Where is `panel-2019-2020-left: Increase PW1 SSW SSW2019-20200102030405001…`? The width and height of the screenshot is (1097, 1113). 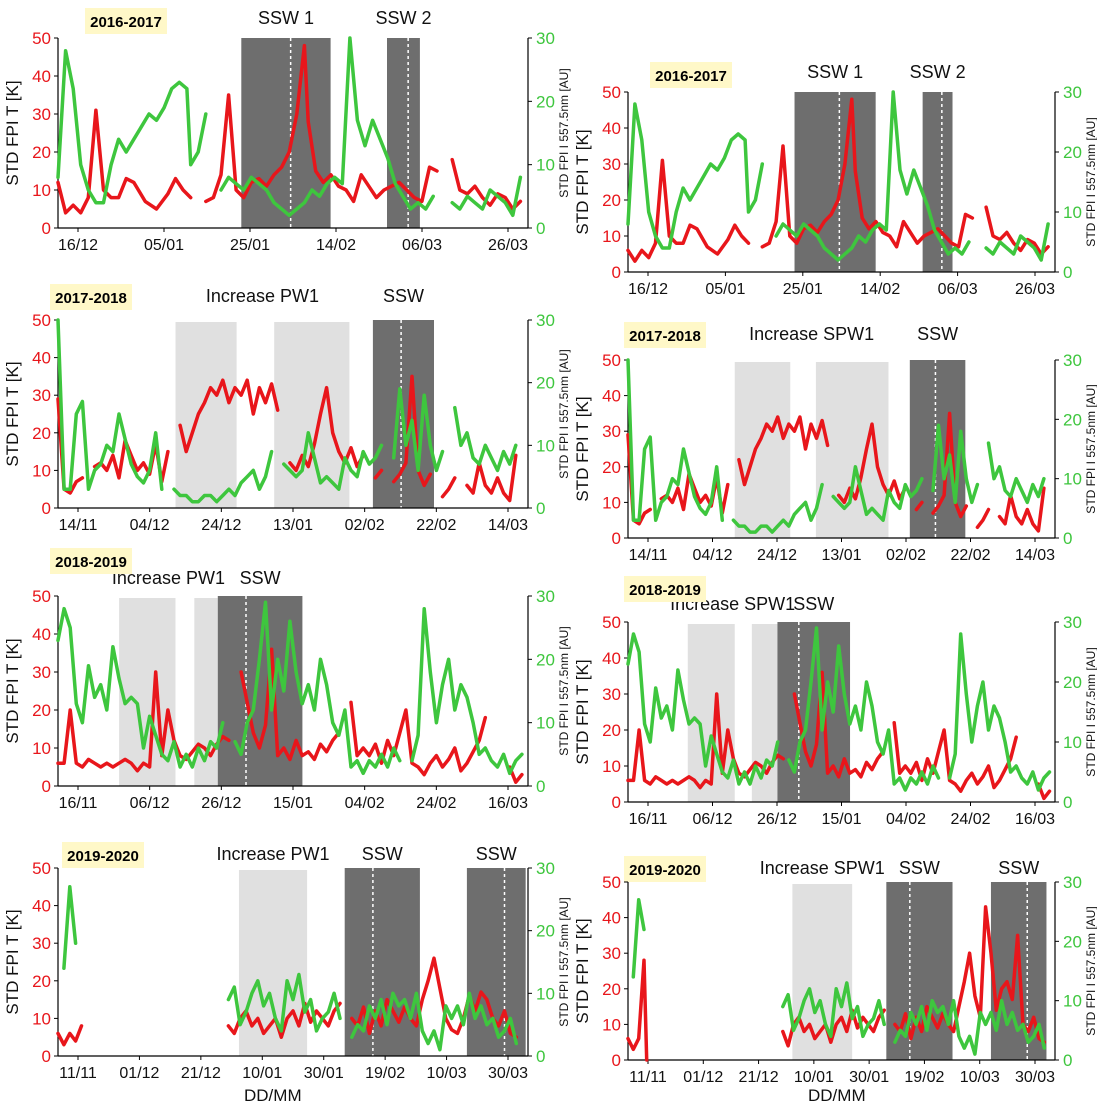 panel-2019-2020-left: Increase PW1 SSW SSW2019-20200102030405001… is located at coordinates (287, 962).